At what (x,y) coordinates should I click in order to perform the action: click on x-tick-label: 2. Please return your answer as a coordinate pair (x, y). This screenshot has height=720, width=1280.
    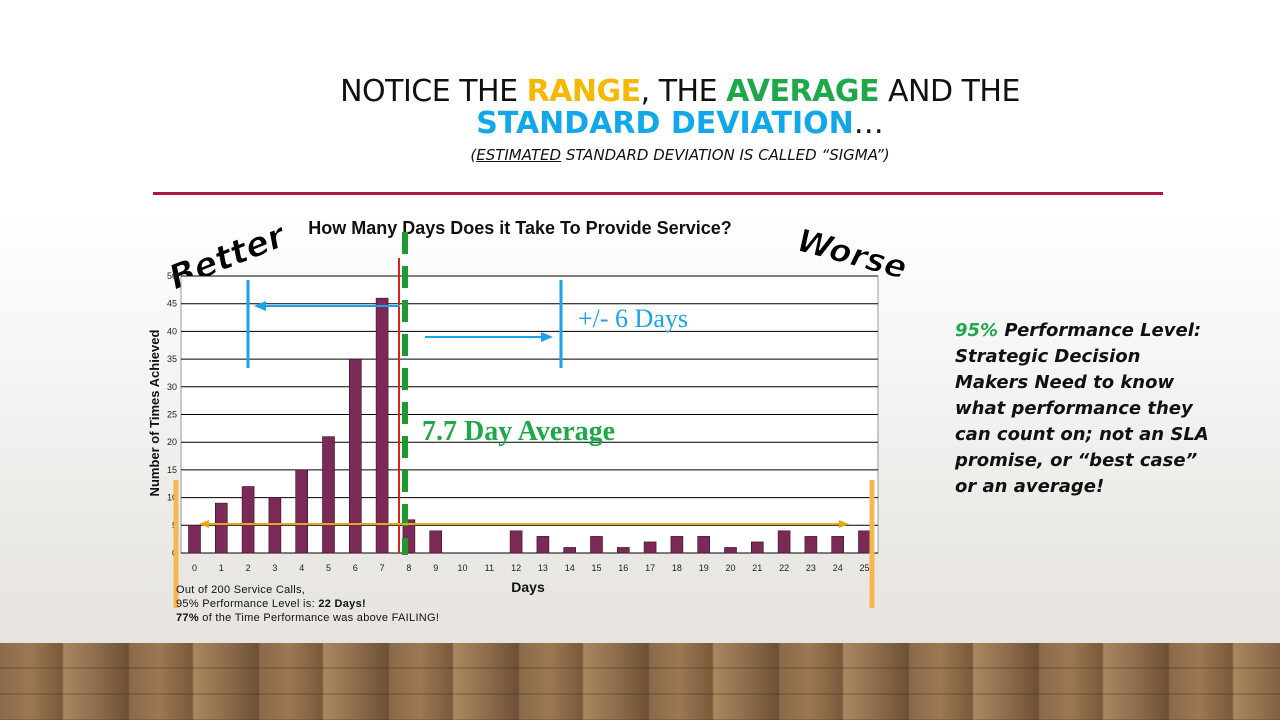
    Looking at the image, I should click on (248, 568).